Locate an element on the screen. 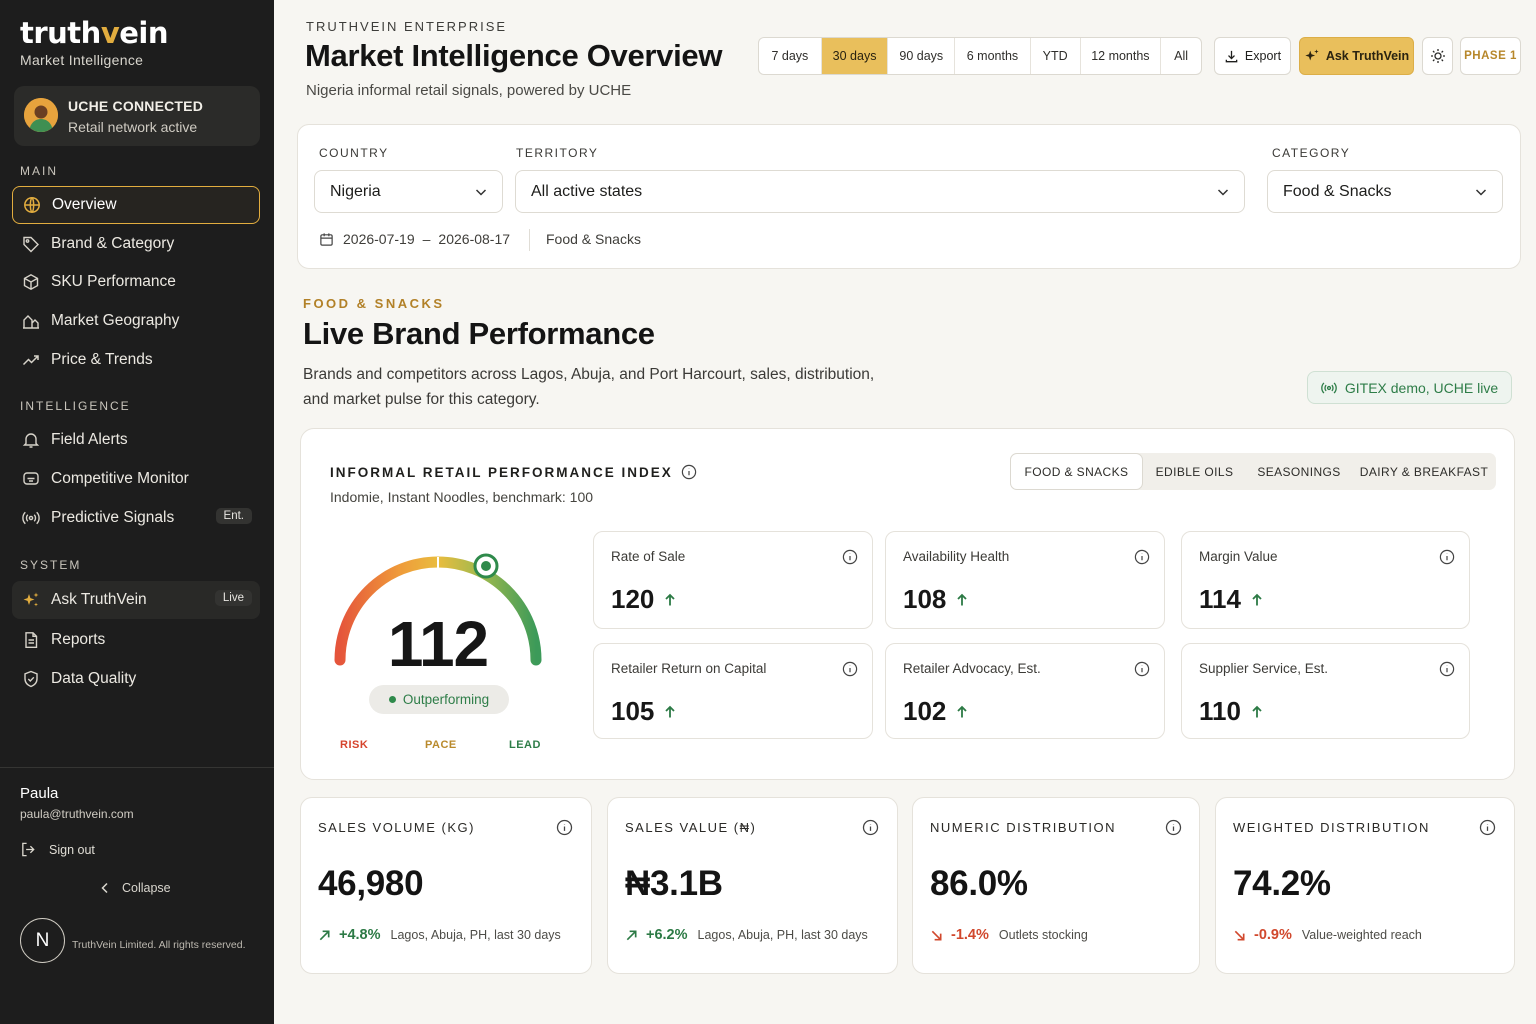 Image resolution: width=1536 pixels, height=1024 pixels. broadcast-icon is located at coordinates (1329, 387).